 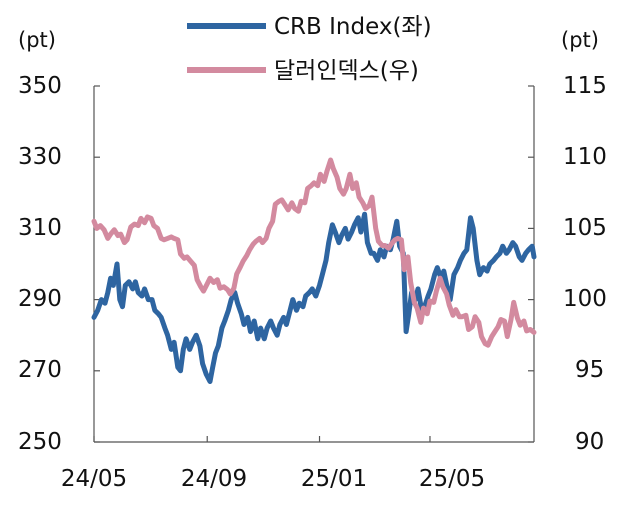 I want to click on right-tick-label: 95, so click(x=589, y=370).